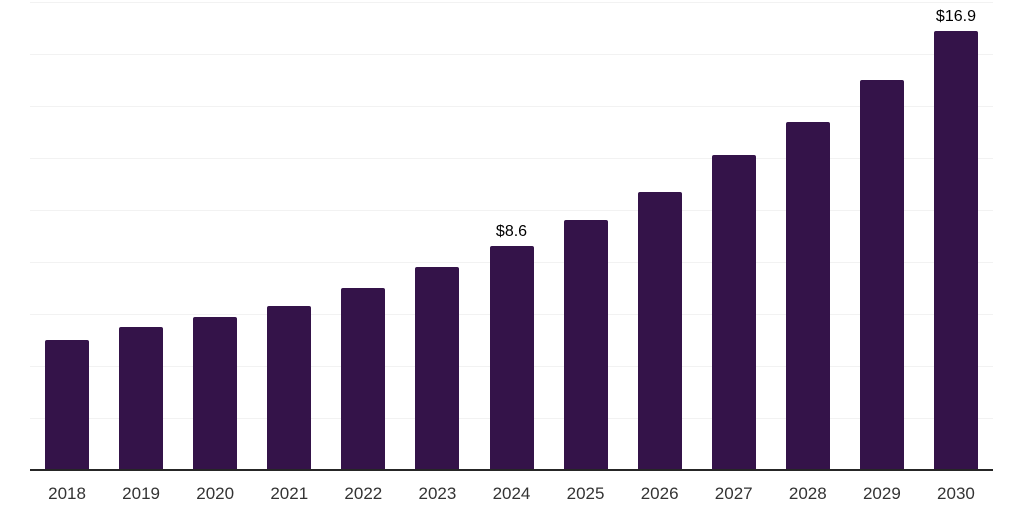 This screenshot has height=512, width=1024. What do you see at coordinates (881, 275) in the screenshot?
I see `bar-2029` at bounding box center [881, 275].